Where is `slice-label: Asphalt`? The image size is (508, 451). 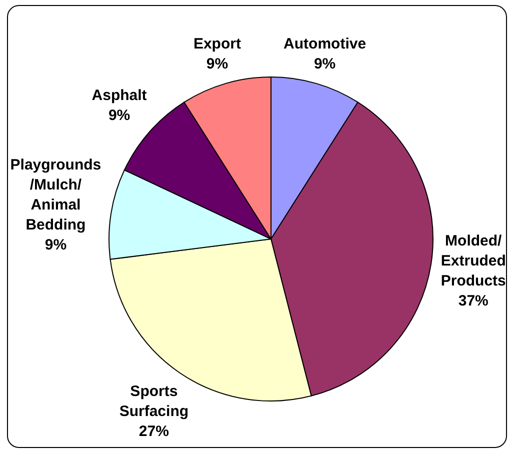
slice-label: Asphalt is located at coordinates (119, 95).